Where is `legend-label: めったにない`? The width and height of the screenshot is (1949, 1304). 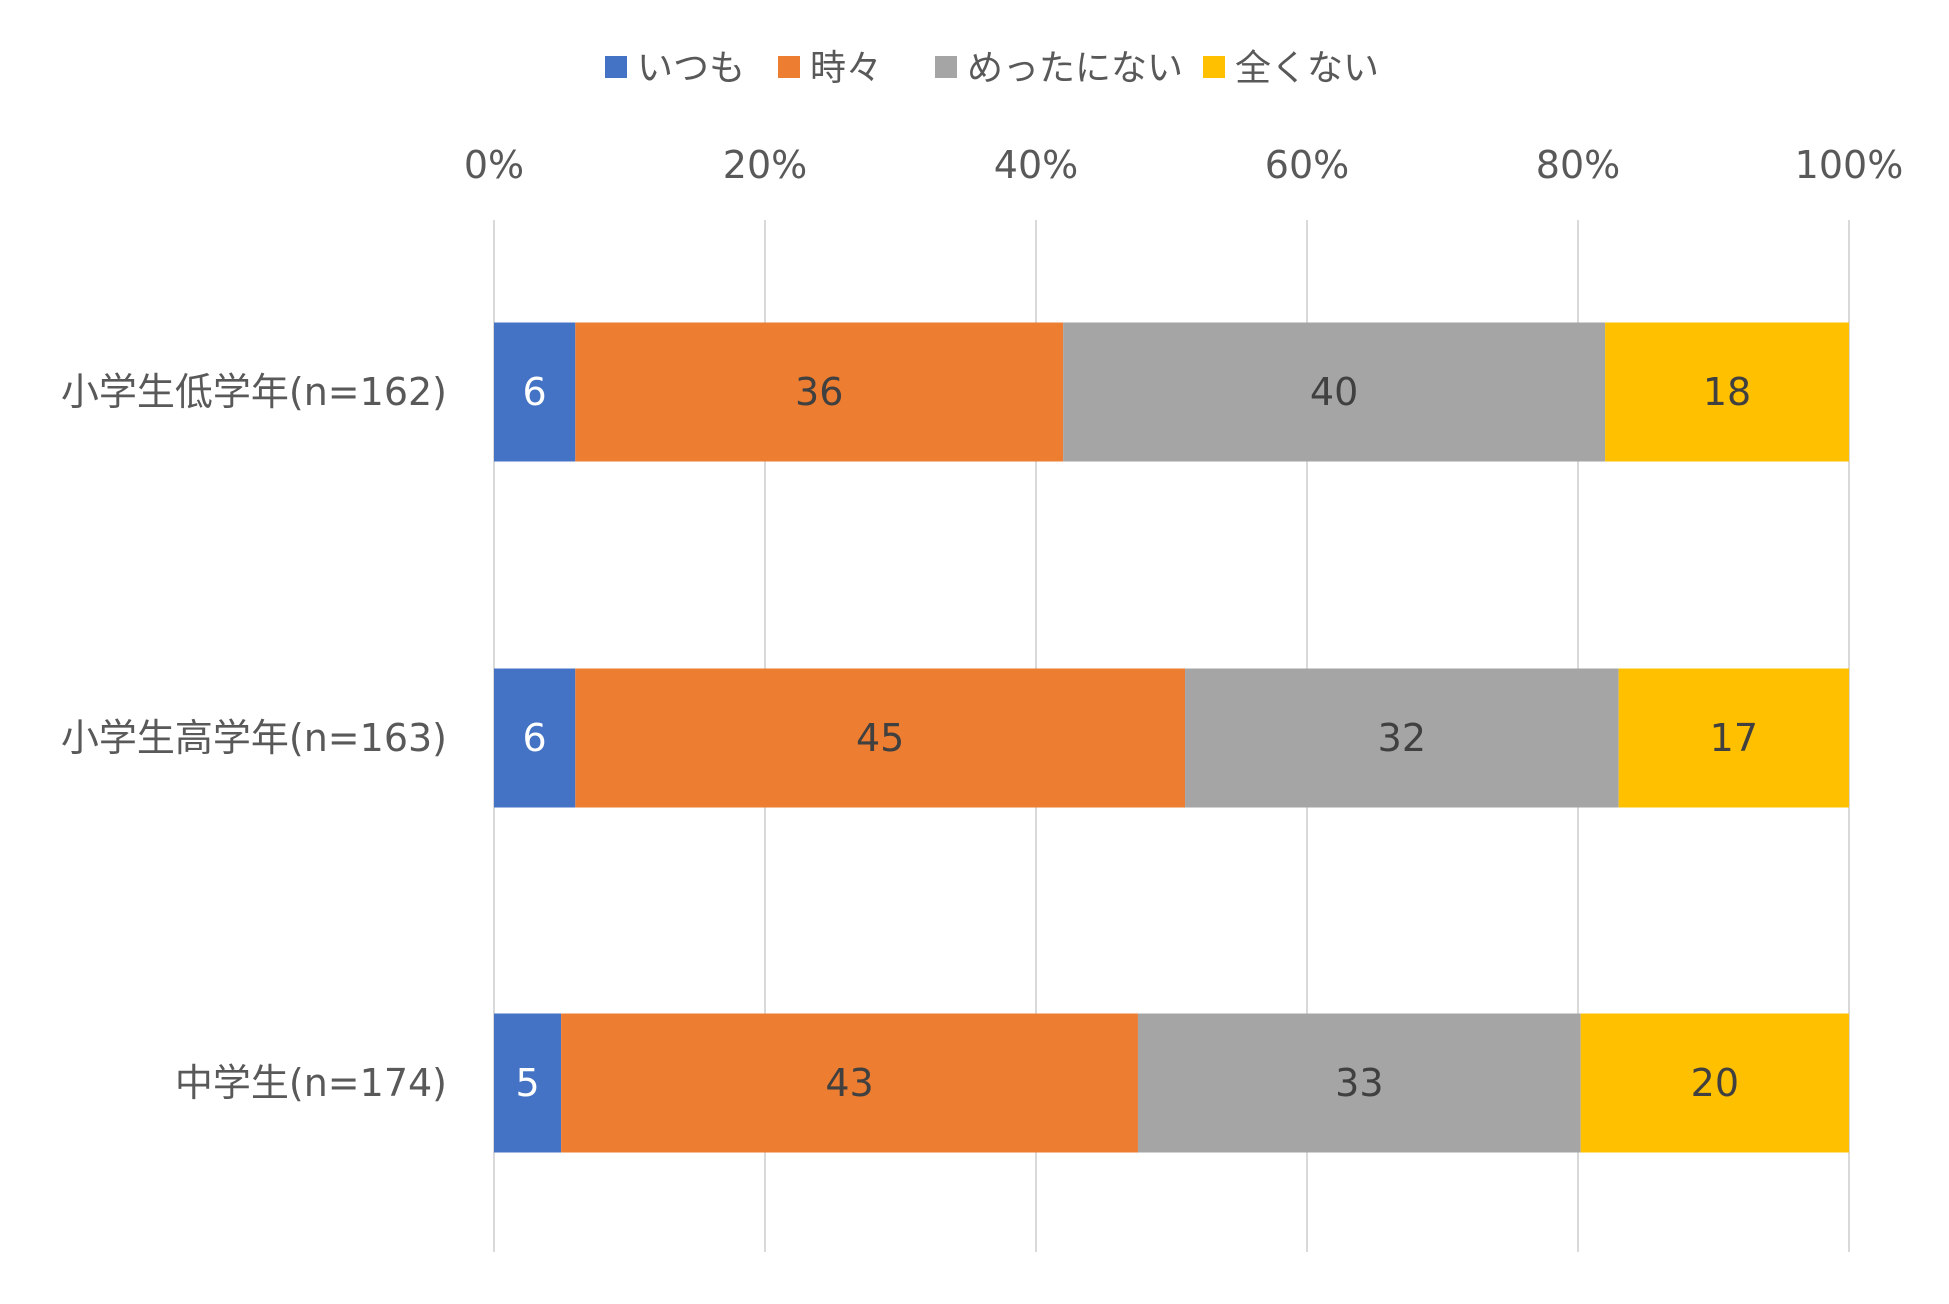 legend-label: めったにない is located at coordinates (1075, 68).